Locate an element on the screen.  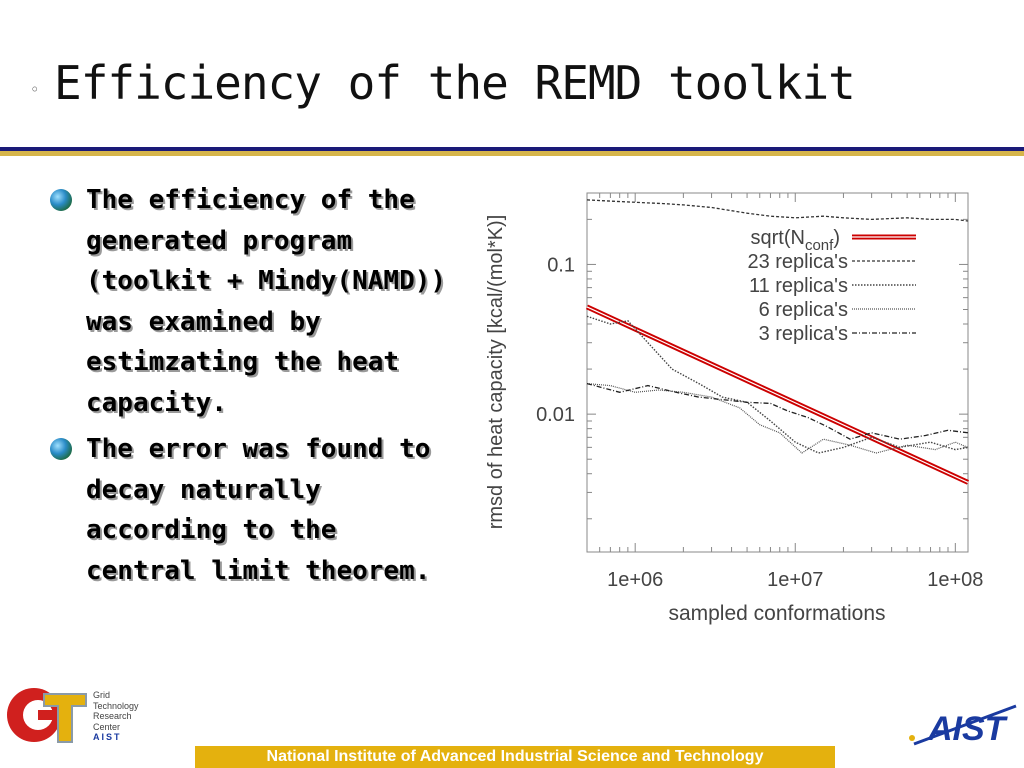
aist-logo-icon: AIST is located at coordinates (963, 725).